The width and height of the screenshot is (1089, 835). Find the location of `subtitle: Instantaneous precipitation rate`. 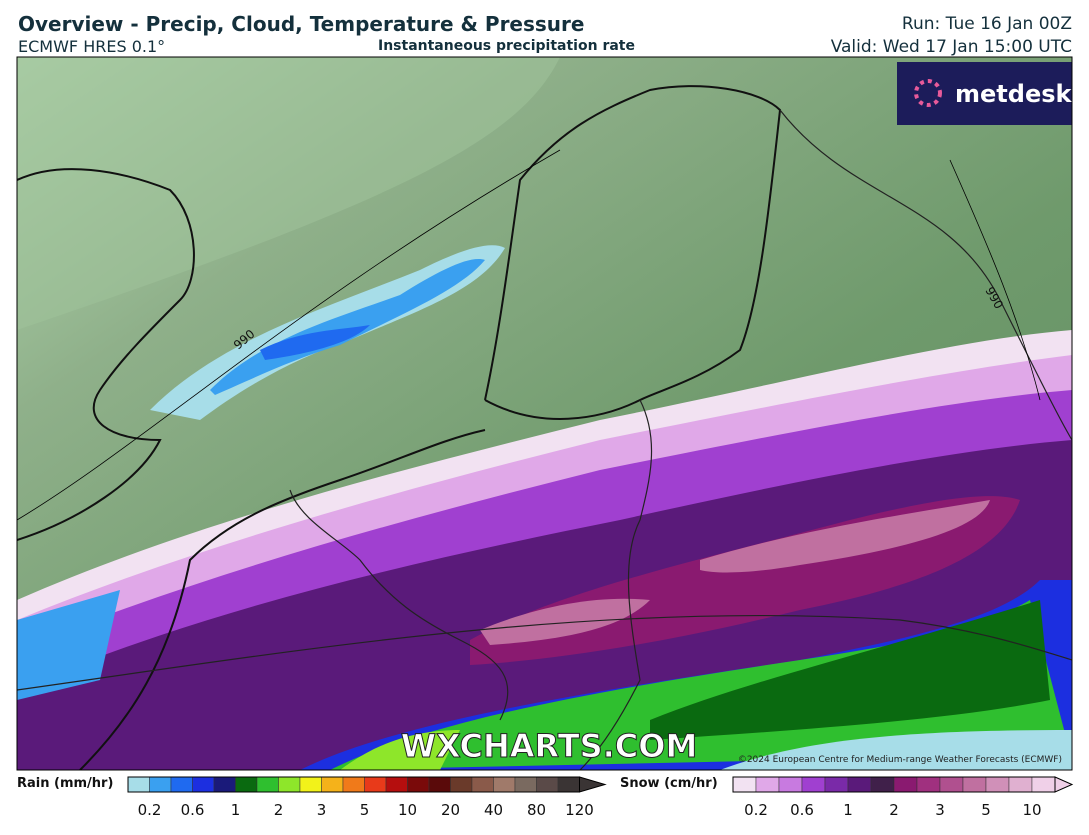

subtitle: Instantaneous precipitation rate is located at coordinates (506, 46).